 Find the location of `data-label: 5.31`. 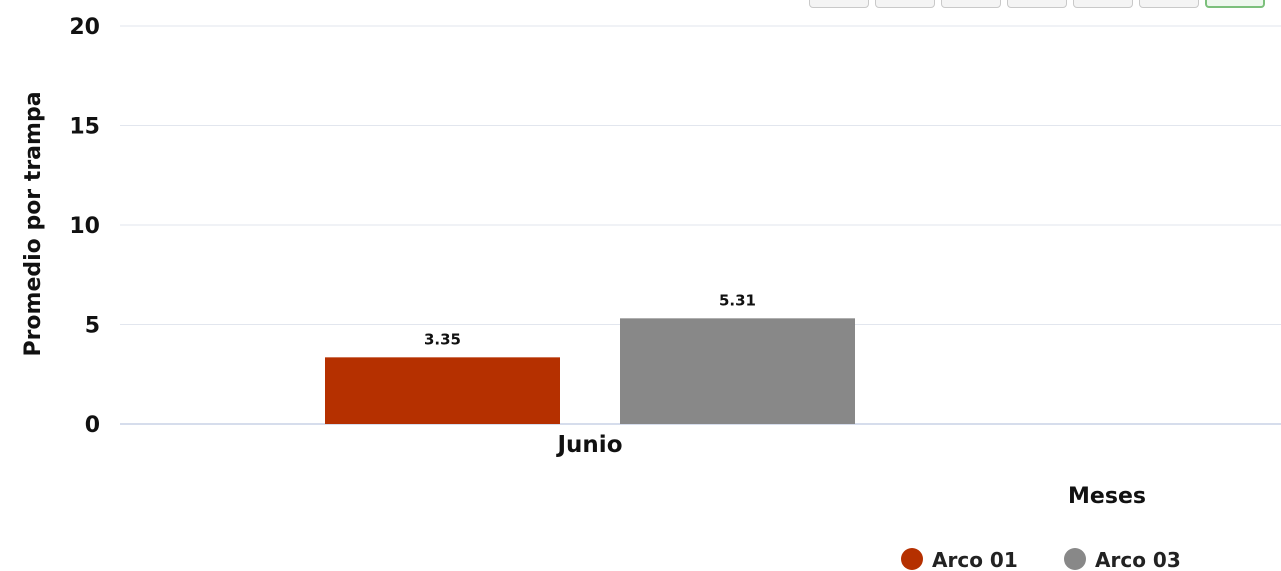

data-label: 5.31 is located at coordinates (737, 300).